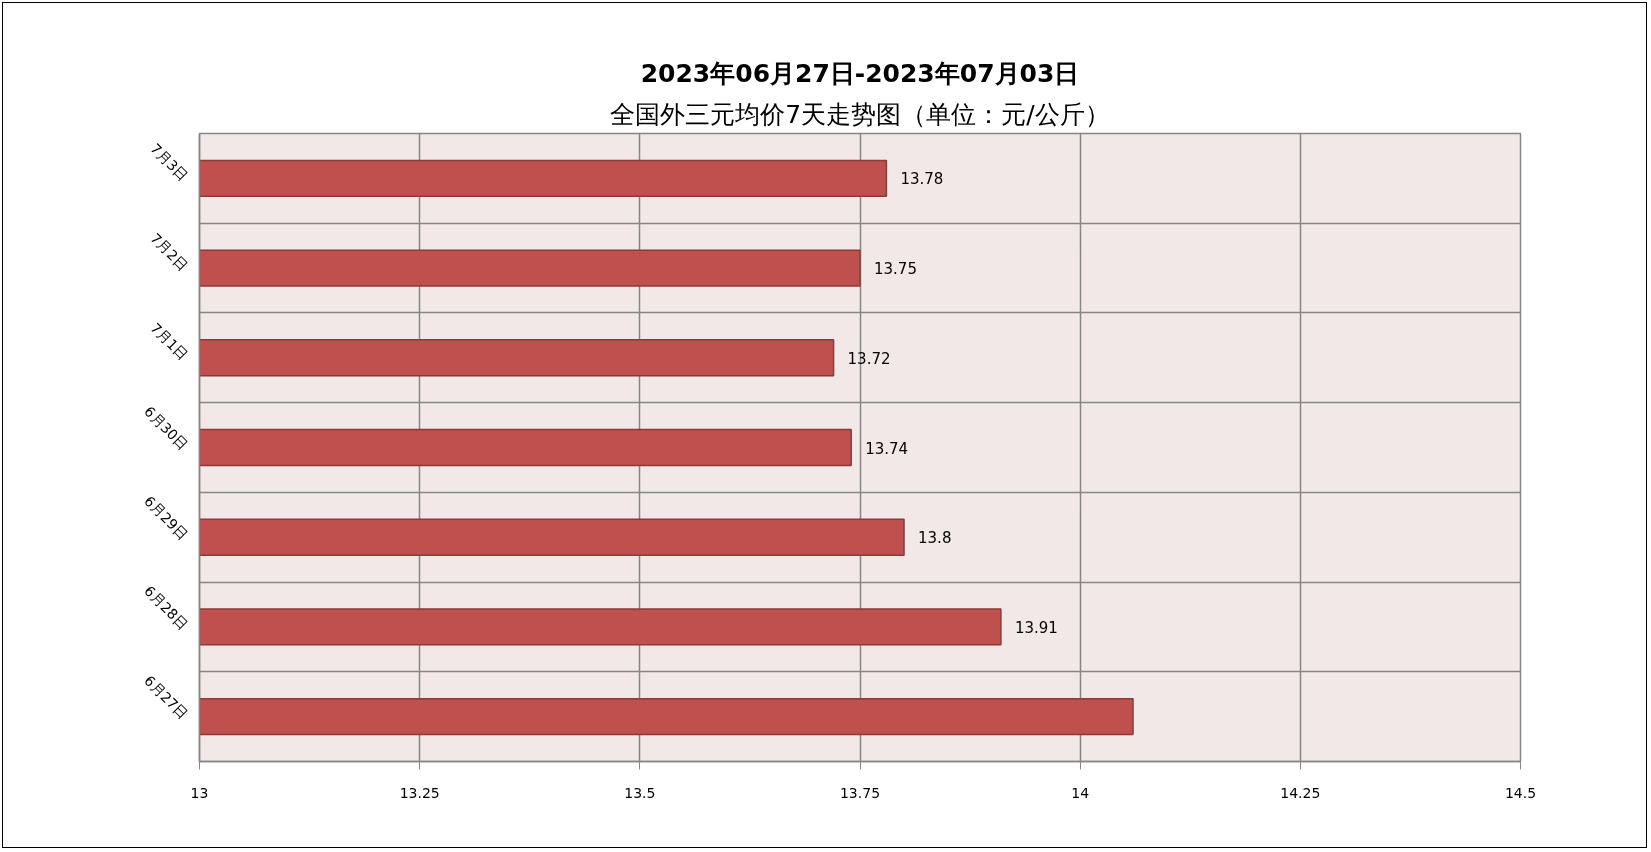 The height and width of the screenshot is (852, 1651). I want to click on data-label: 13.8, so click(935, 538).